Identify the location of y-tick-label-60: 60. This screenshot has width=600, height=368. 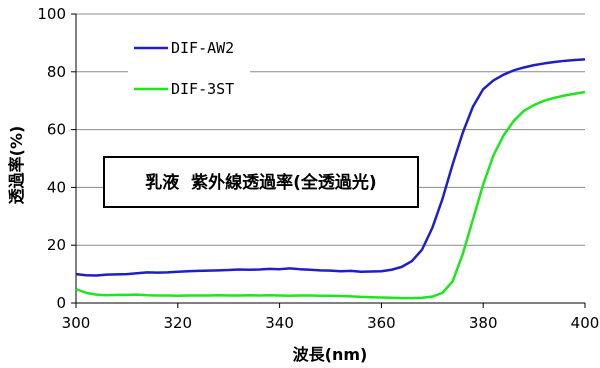
(56, 130).